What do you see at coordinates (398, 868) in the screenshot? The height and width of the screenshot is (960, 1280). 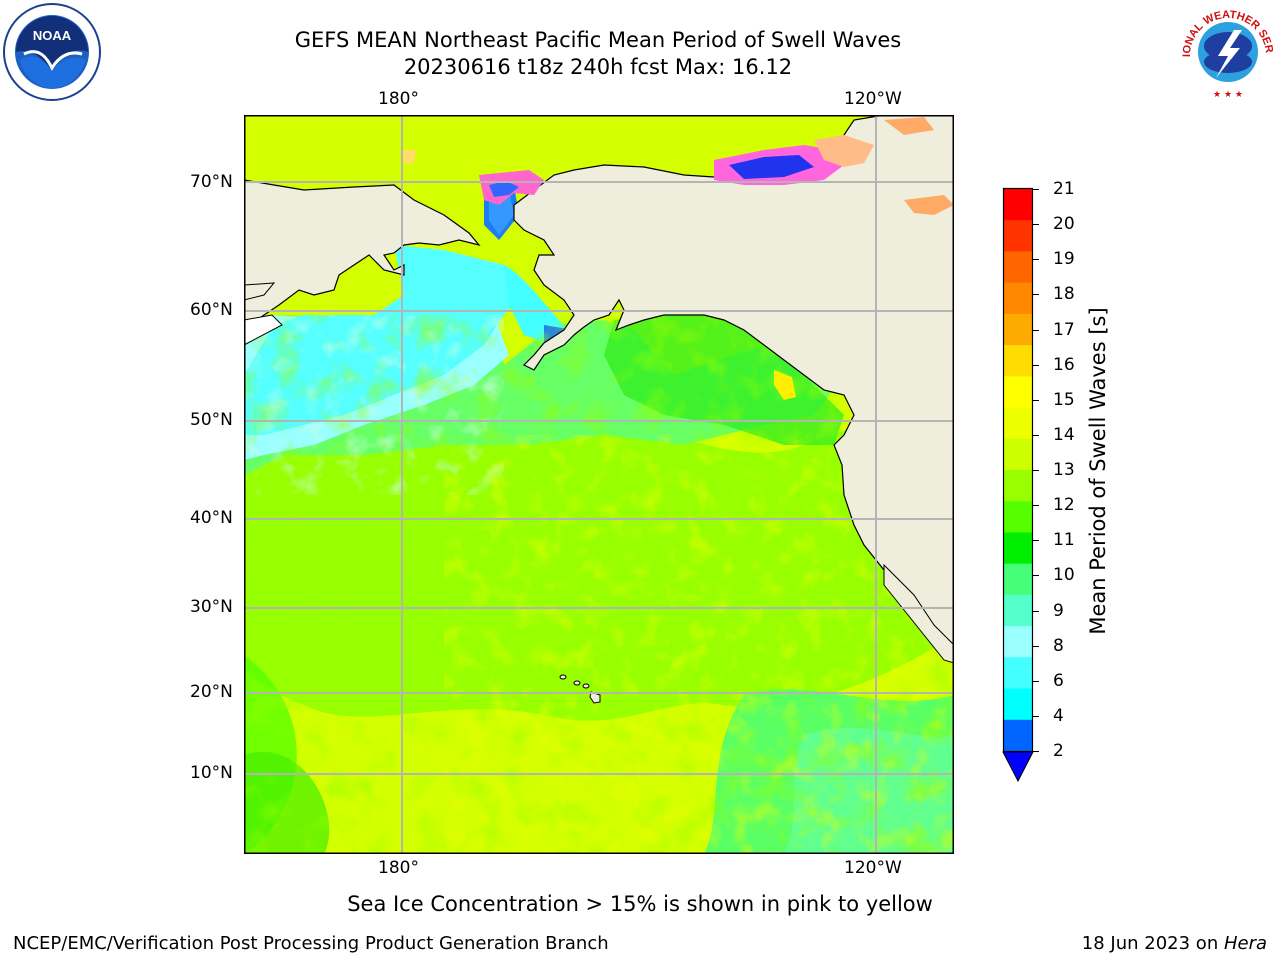 I see `lon-label-bottom-180: 180°` at bounding box center [398, 868].